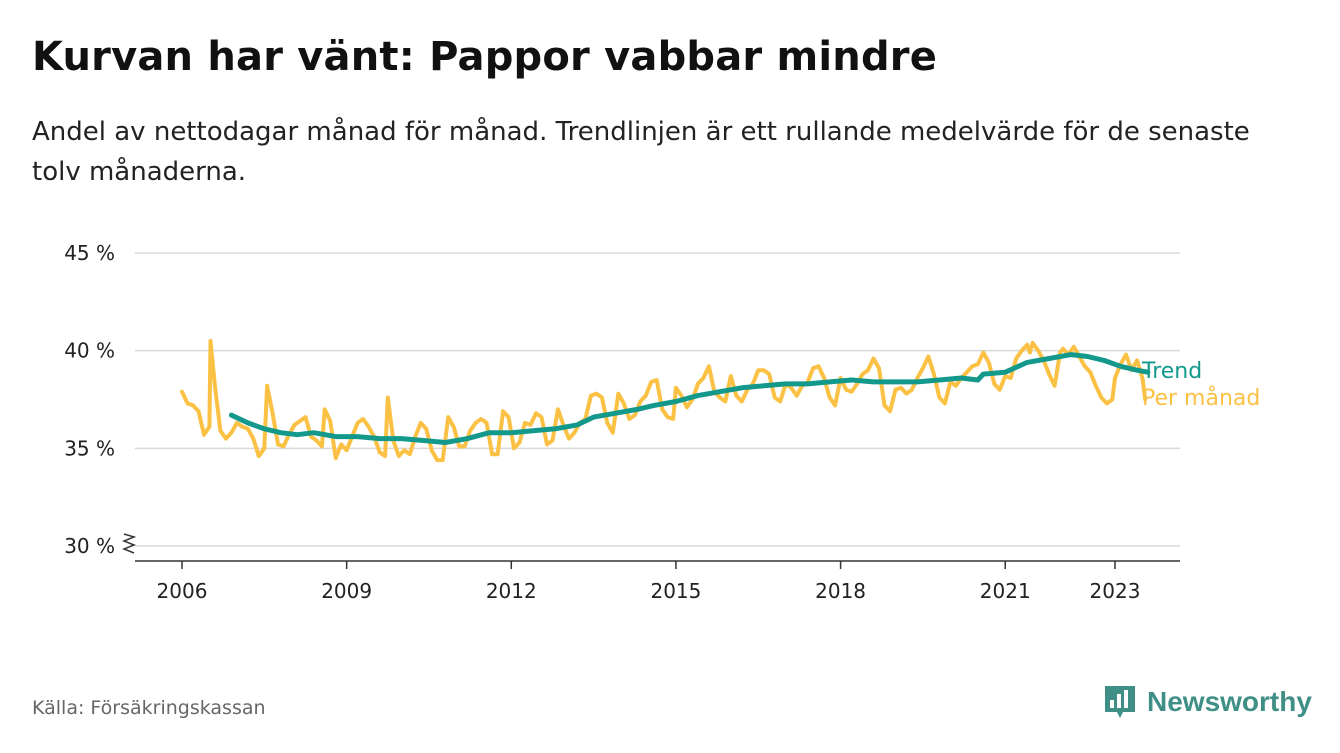 The height and width of the screenshot is (753, 1340). Describe the element at coordinates (129, 543) in the screenshot. I see `axis-break-icon` at that location.